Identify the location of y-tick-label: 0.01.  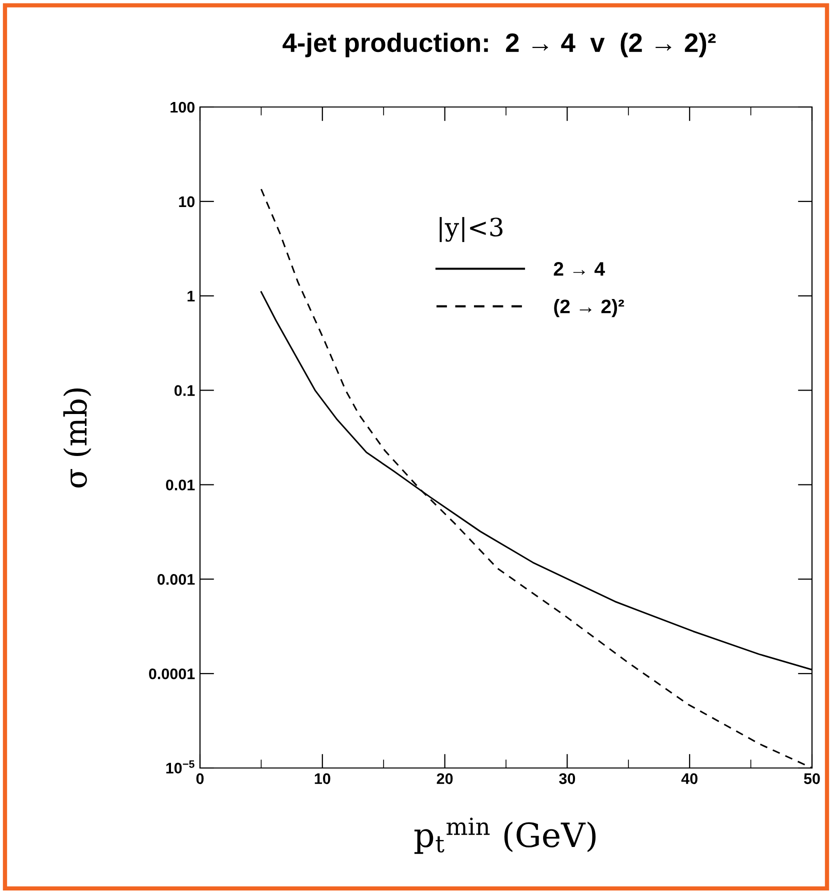
(180, 485).